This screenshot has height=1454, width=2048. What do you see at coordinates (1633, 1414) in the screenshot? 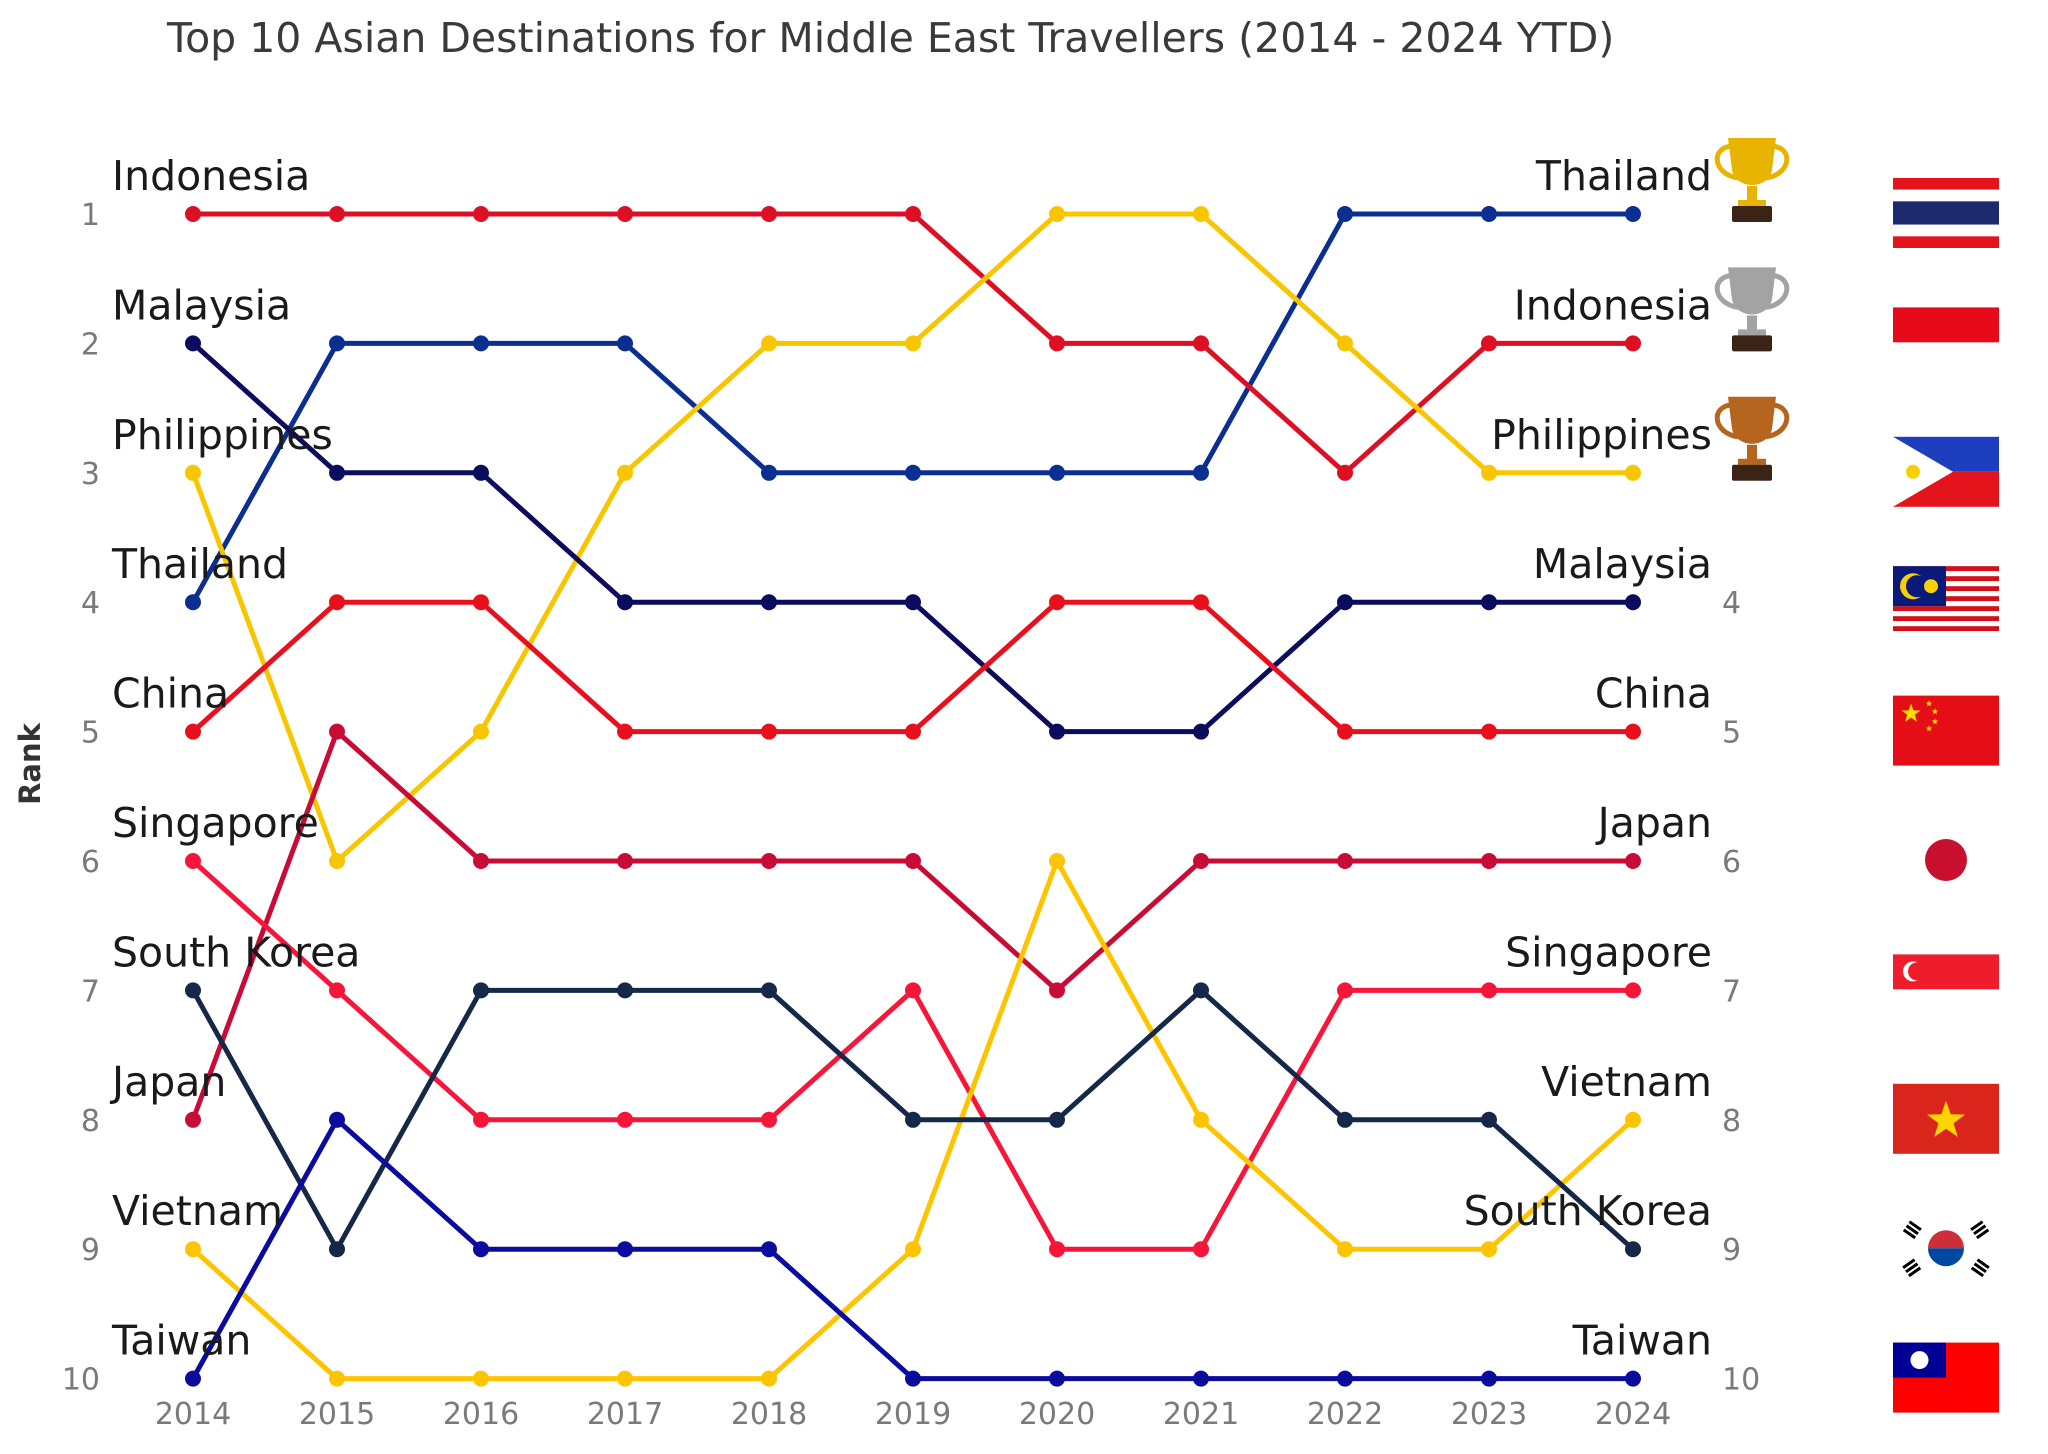
I see `x-tick-label: 2024` at bounding box center [1633, 1414].